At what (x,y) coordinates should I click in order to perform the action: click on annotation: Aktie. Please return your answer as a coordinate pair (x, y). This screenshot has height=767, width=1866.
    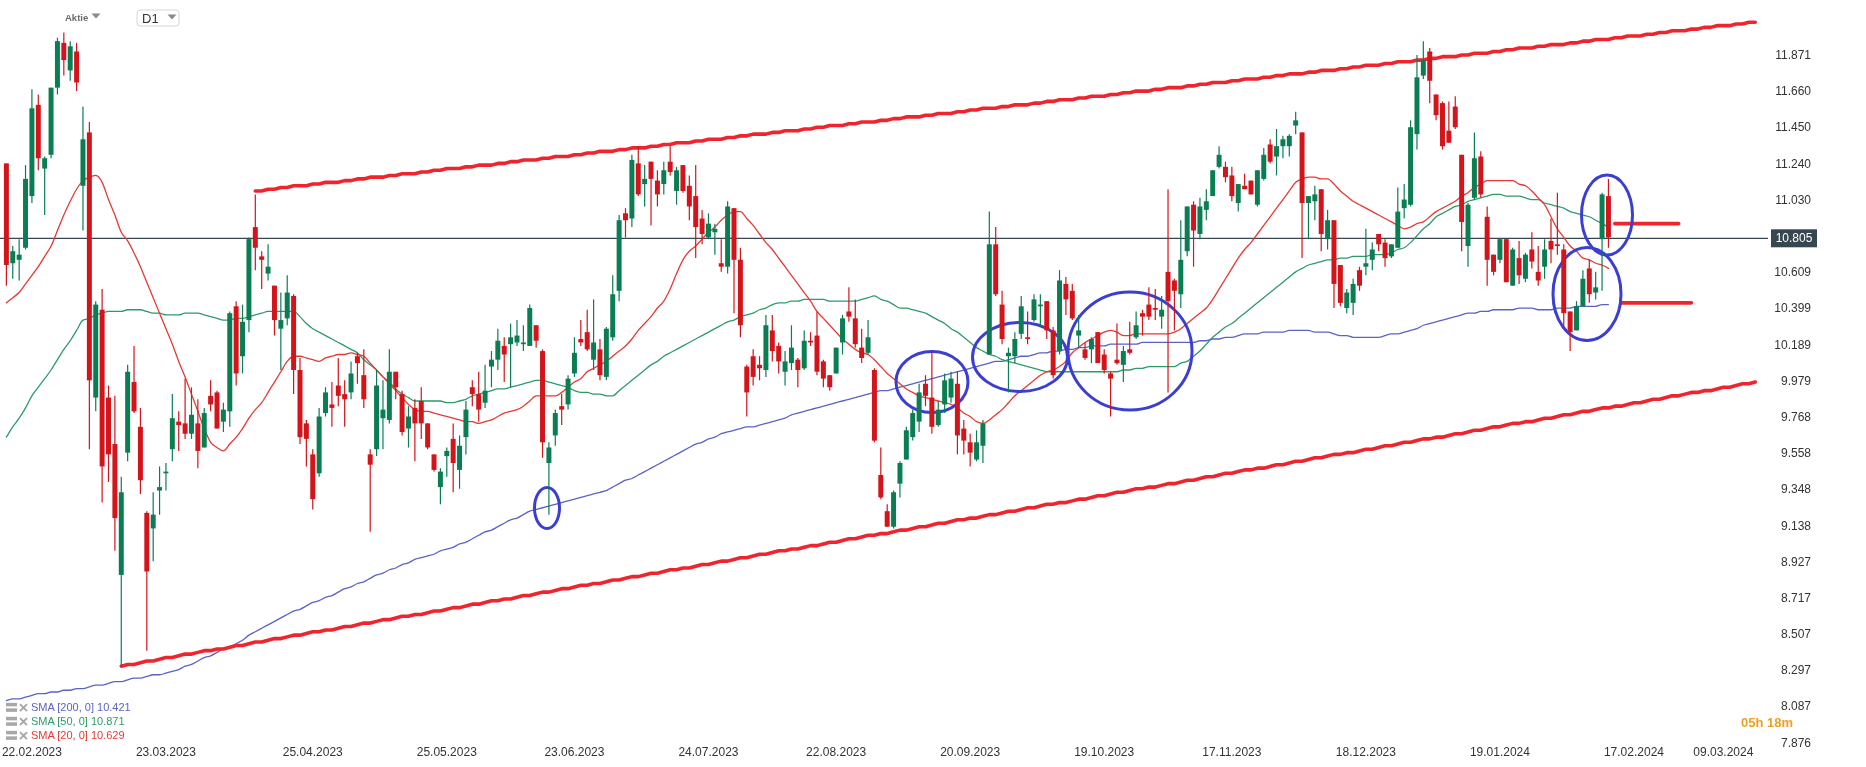
    Looking at the image, I should click on (77, 17).